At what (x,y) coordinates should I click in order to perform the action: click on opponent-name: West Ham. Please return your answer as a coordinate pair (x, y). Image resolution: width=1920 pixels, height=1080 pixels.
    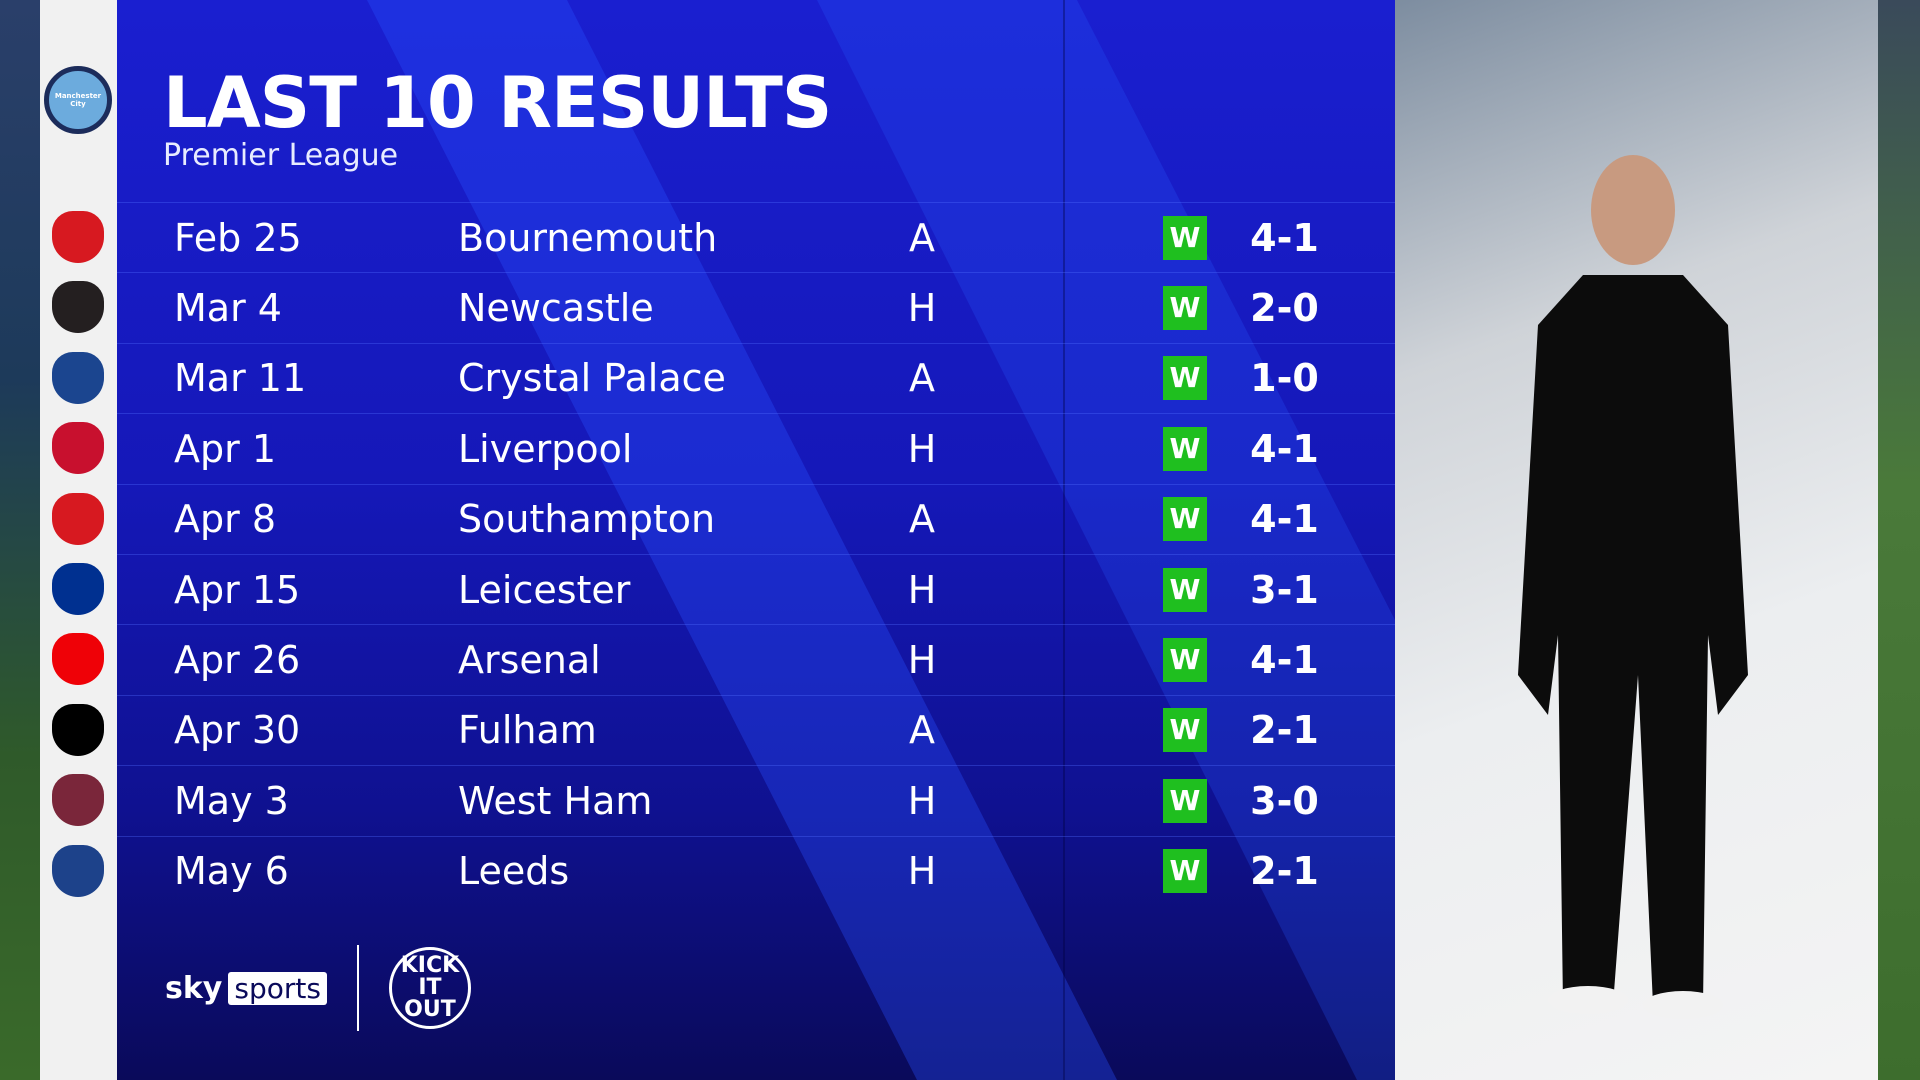
    Looking at the image, I should click on (555, 800).